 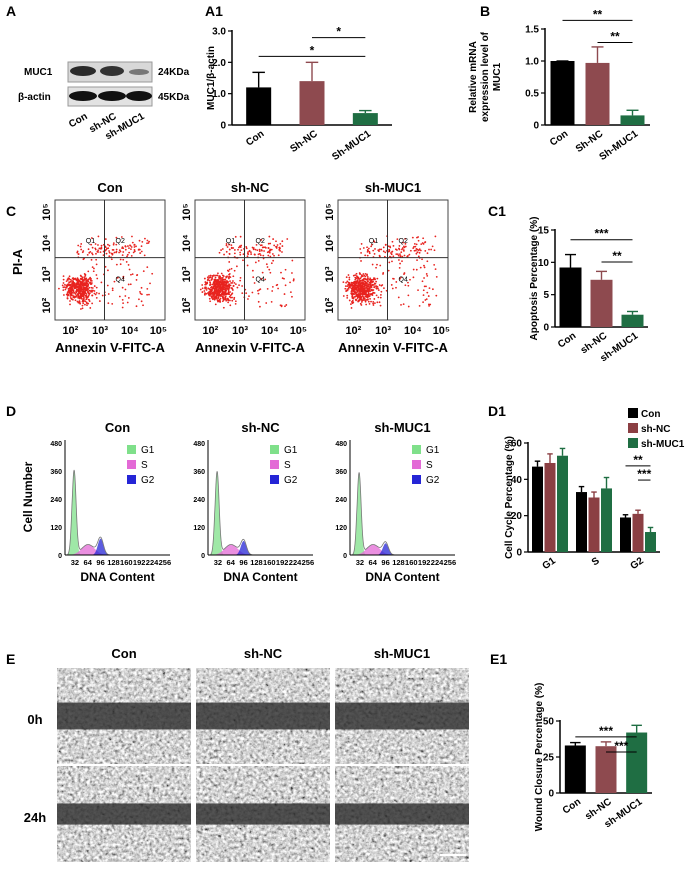 I want to click on column-title: sh-MUC1, so click(x=402, y=653).